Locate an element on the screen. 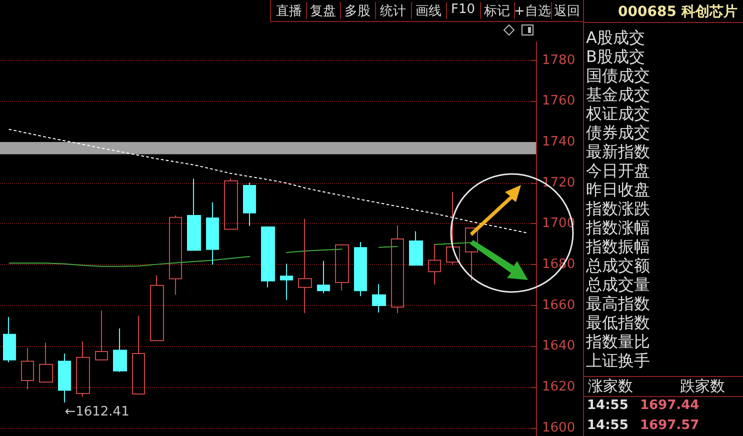 The image size is (743, 436). text: 指数振幅 is located at coordinates (618, 247).